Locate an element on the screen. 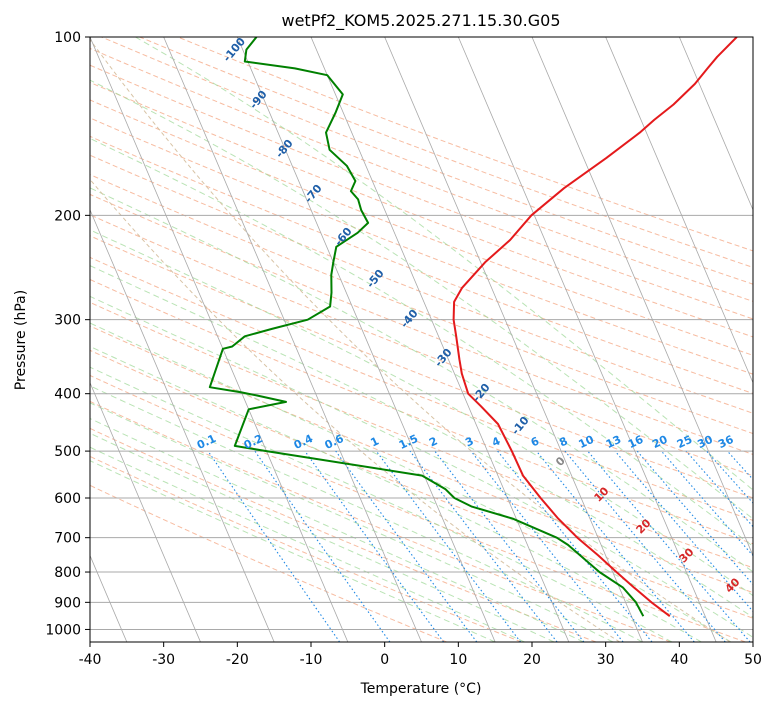 This screenshot has height=708, width=775. x-tick-label: 50 is located at coordinates (753, 660).